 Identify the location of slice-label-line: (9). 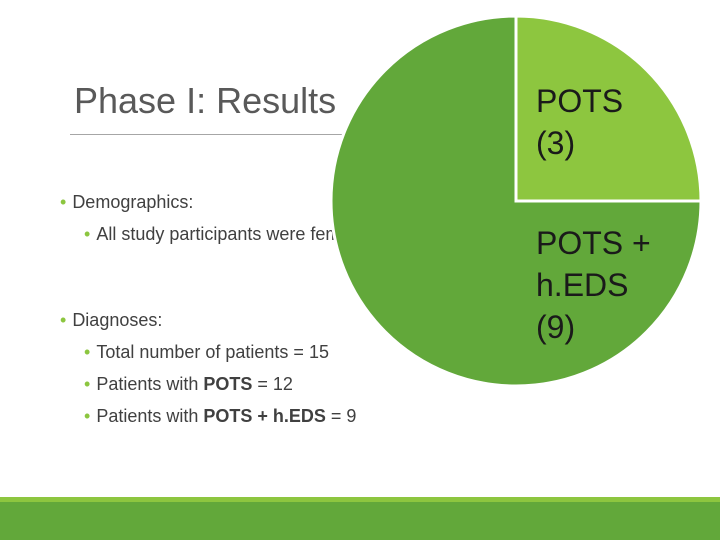
(556, 327).